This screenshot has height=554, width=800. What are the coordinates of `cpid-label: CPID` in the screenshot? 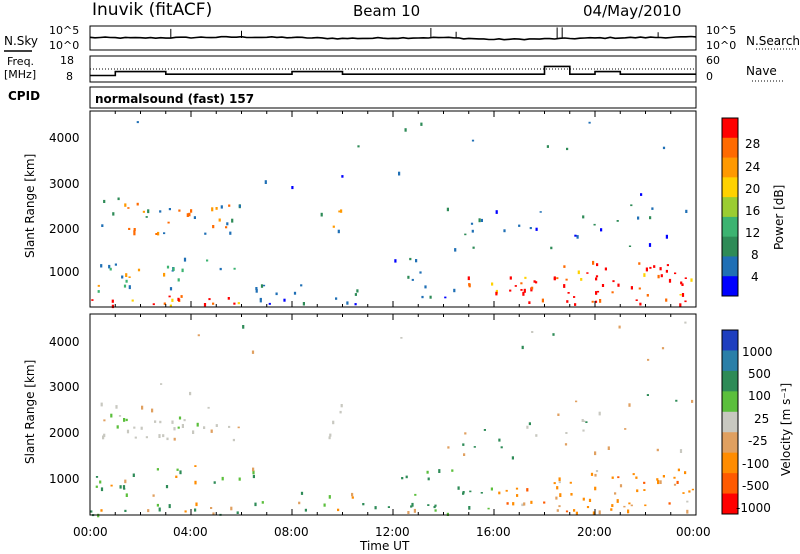 It's located at (24, 96).